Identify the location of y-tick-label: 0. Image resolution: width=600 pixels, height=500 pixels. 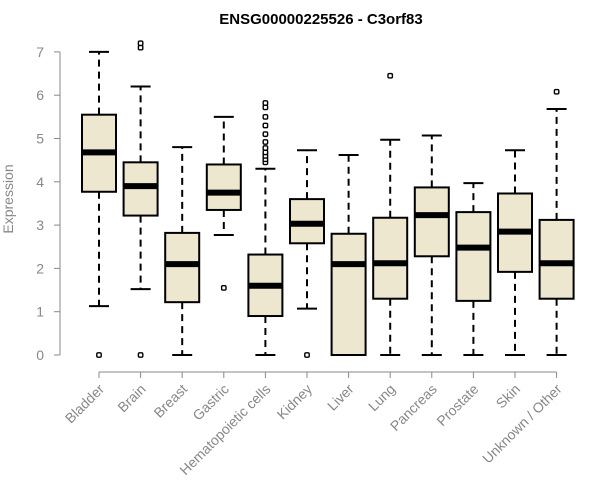
(40, 355).